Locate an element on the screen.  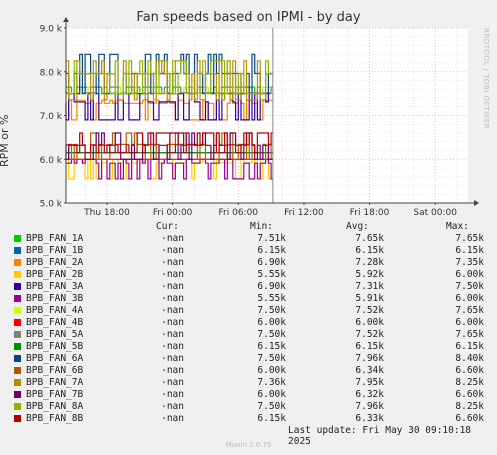
legend-value-max: 7.35k is located at coordinates (469, 262).